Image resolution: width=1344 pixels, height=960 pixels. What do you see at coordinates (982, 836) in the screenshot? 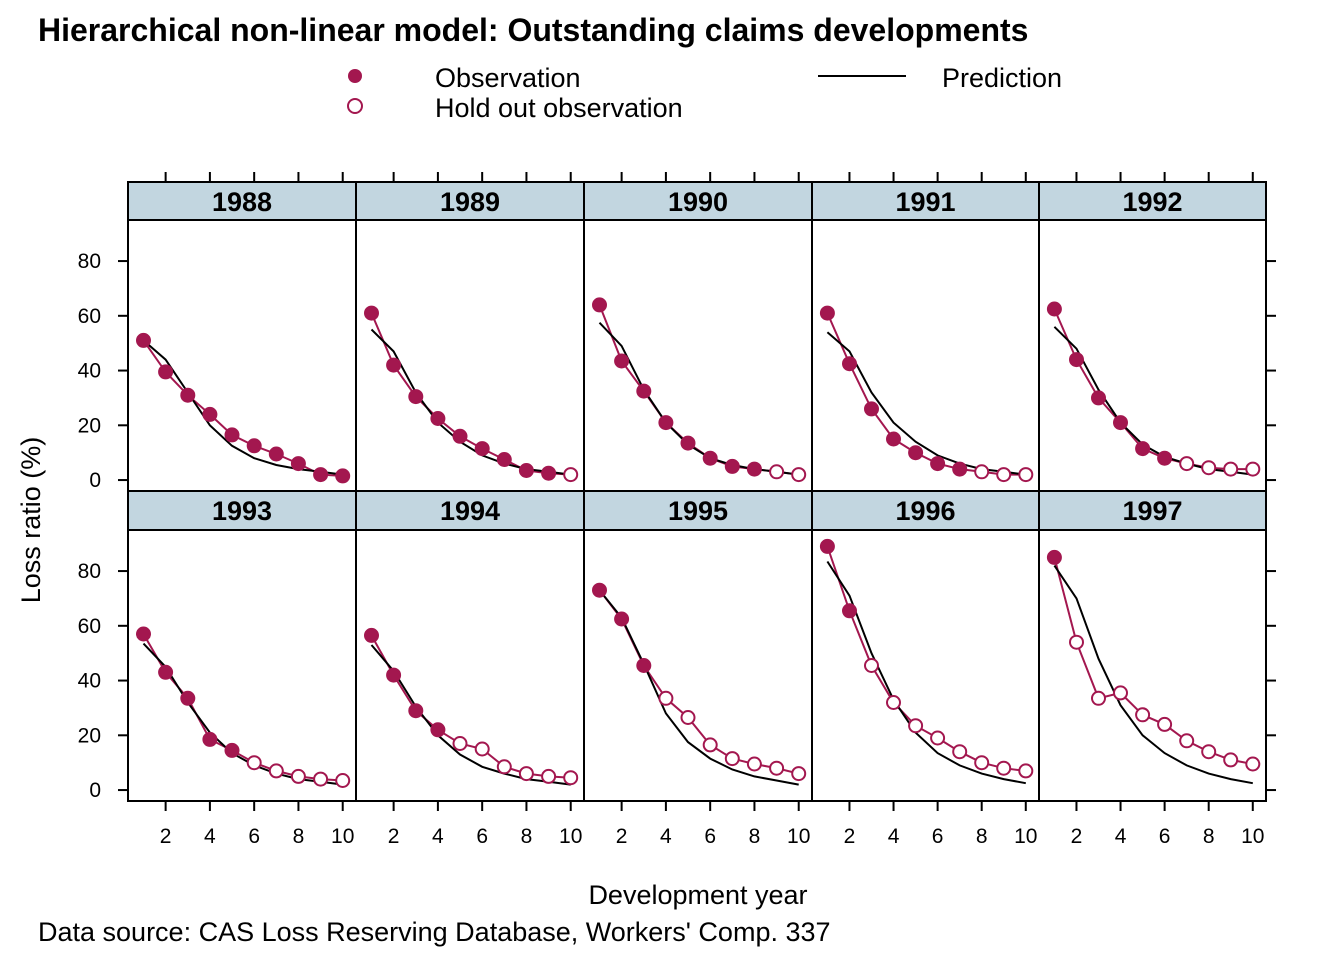
I see `x-tick-label: 8` at bounding box center [982, 836].